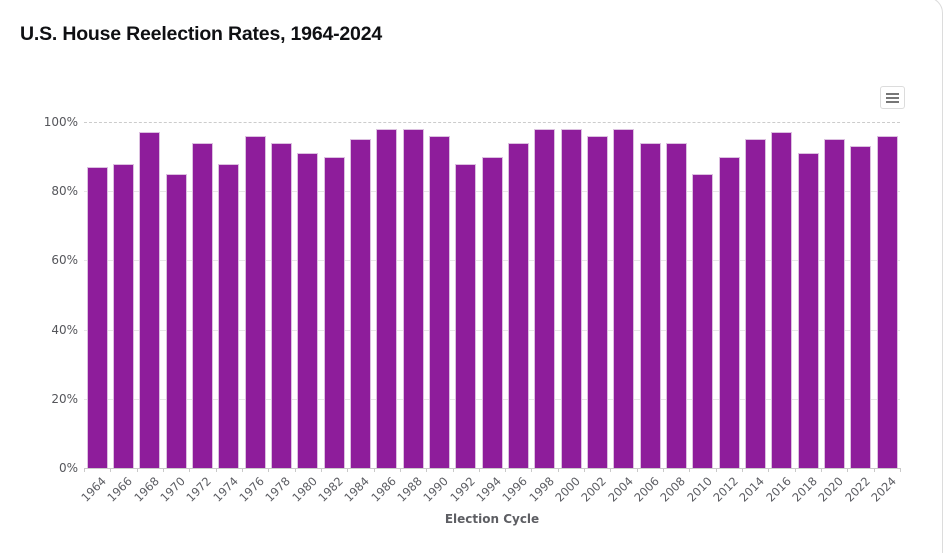  Describe the element at coordinates (892, 97) in the screenshot. I see `chart-context-menu-button` at that location.